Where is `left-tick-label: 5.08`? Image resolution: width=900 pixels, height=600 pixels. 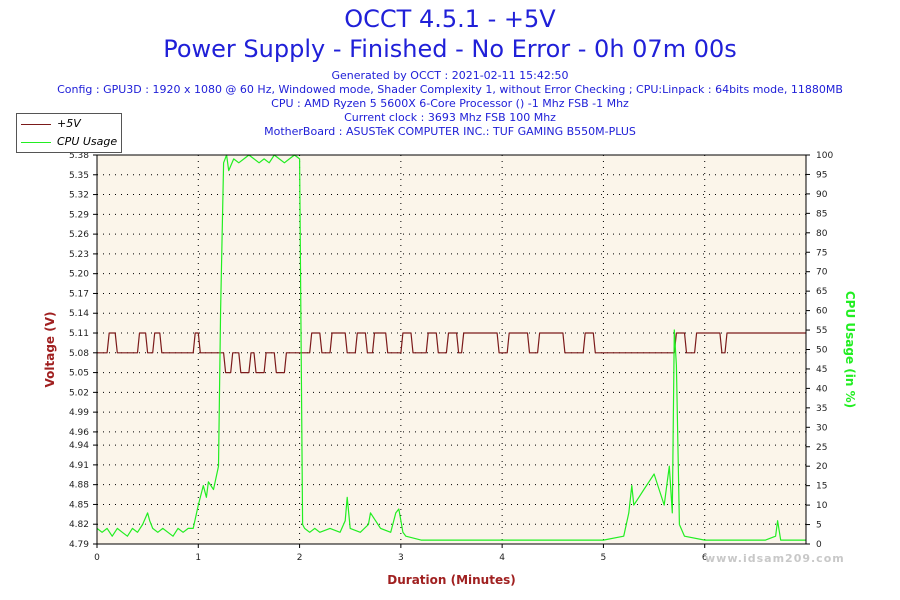
left-tick-label: 5.08 is located at coordinates (79, 354).